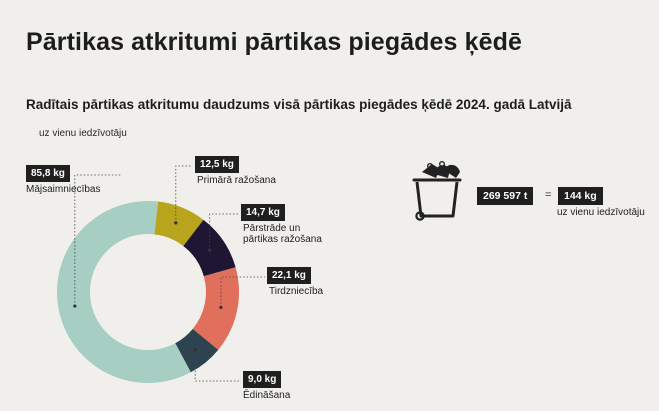  What do you see at coordinates (63, 189) in the screenshot?
I see `category-label-majsaimniecibas: Mājsaimniecības` at bounding box center [63, 189].